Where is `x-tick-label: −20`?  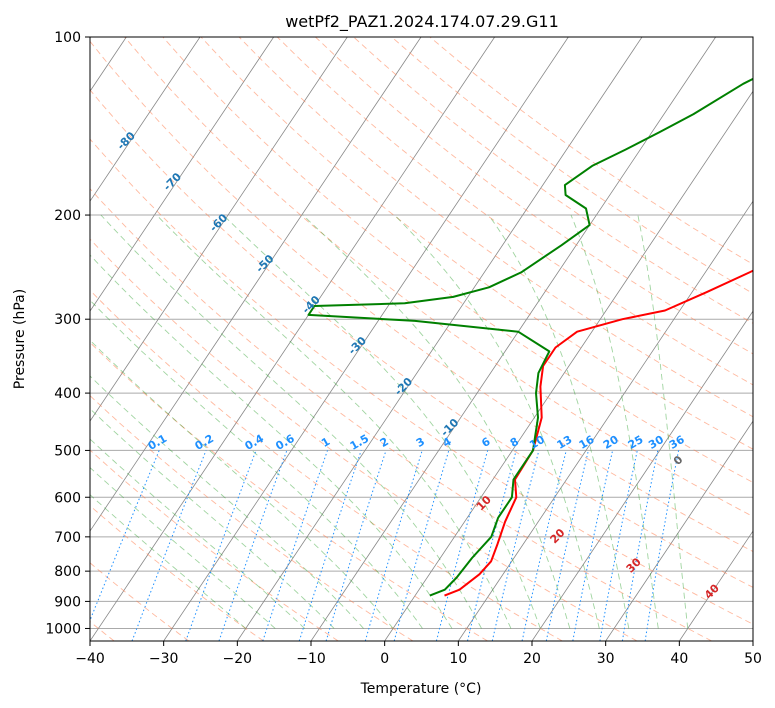
x-tick-label: −20 is located at coordinates (238, 659).